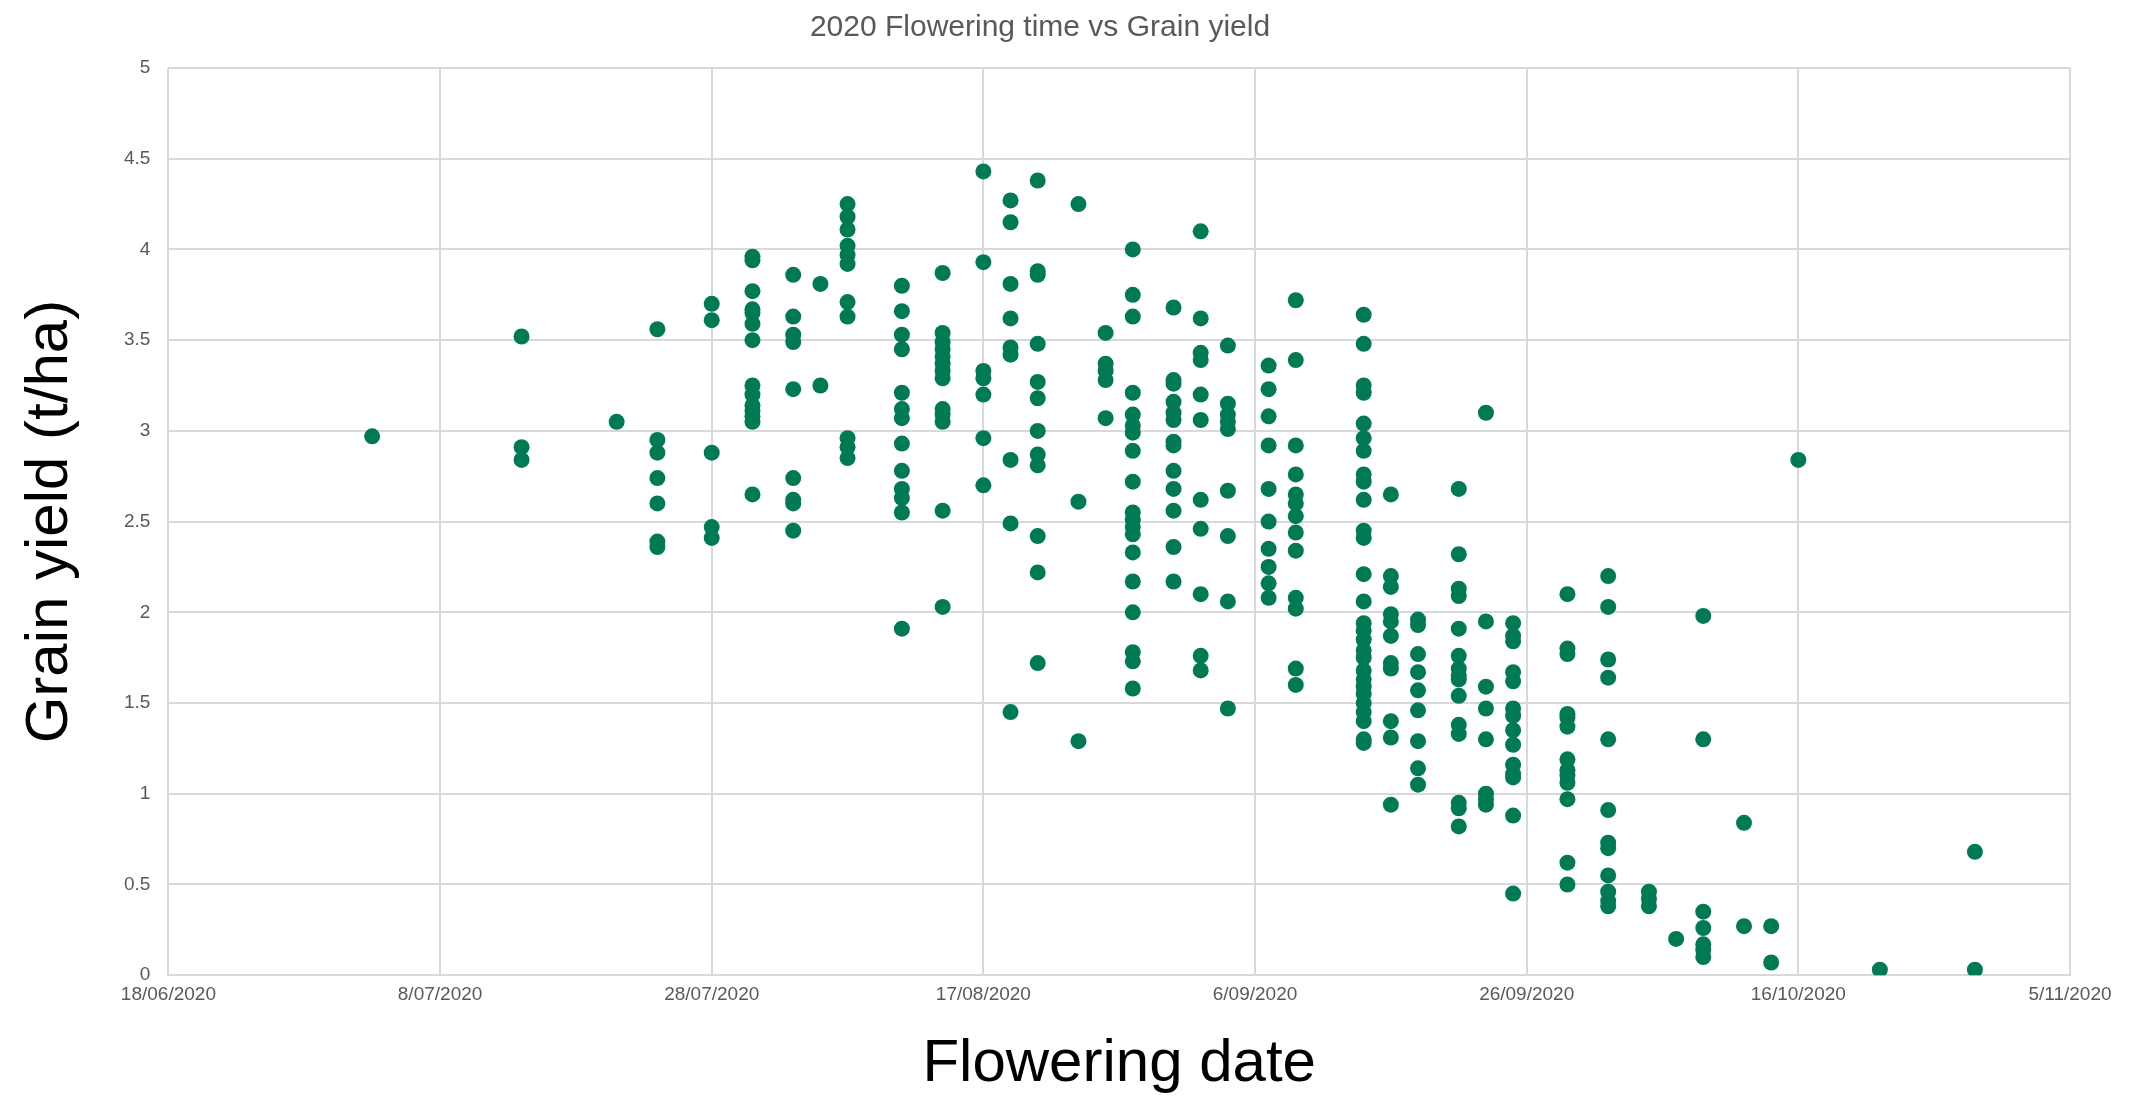 This screenshot has width=2154, height=1114. Describe the element at coordinates (712, 993) in the screenshot. I see `x-tick-label: 28/07/2020` at that location.